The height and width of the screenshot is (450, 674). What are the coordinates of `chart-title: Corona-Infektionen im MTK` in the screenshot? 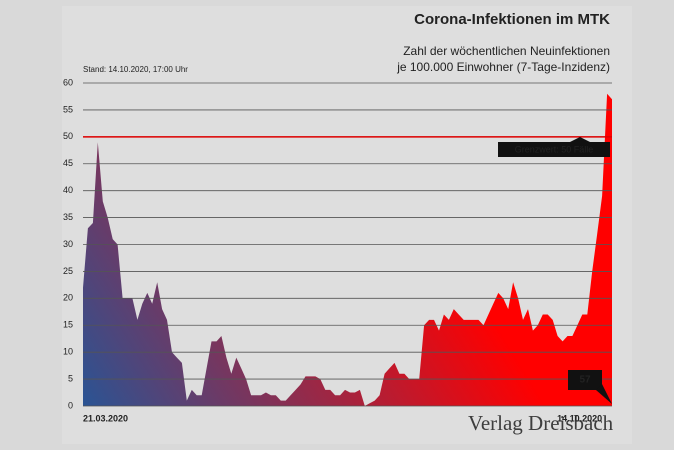 It's located at (512, 19).